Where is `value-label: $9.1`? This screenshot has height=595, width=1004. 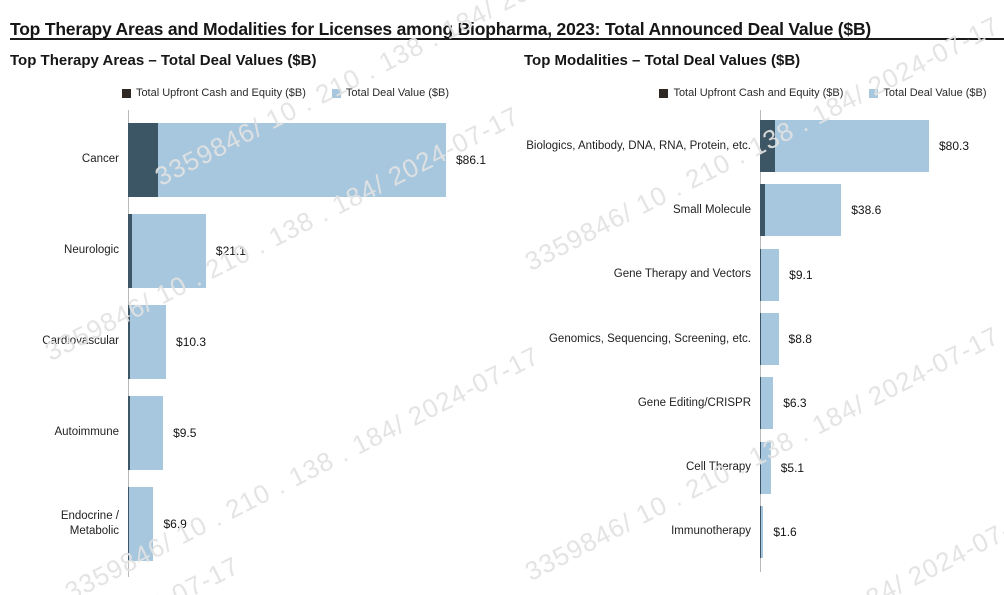 value-label: $9.1 is located at coordinates (801, 274).